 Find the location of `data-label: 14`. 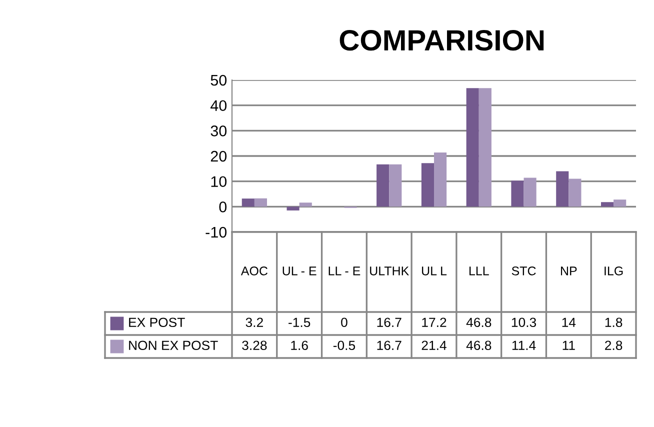

data-label: 14 is located at coordinates (569, 322).